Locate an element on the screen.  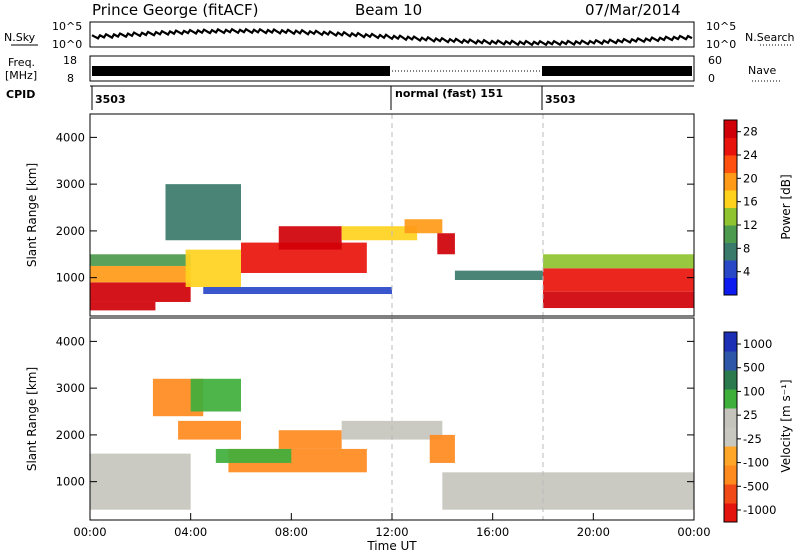
power-cbar-label-5: 20 is located at coordinates (750, 178).